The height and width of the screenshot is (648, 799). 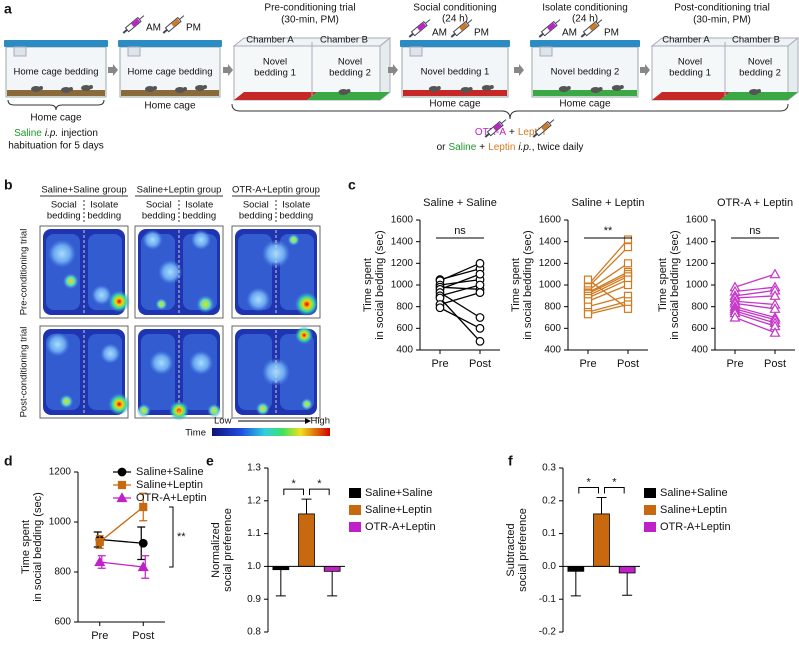 What do you see at coordinates (210, 461) in the screenshot?
I see `panel-label: e` at bounding box center [210, 461].